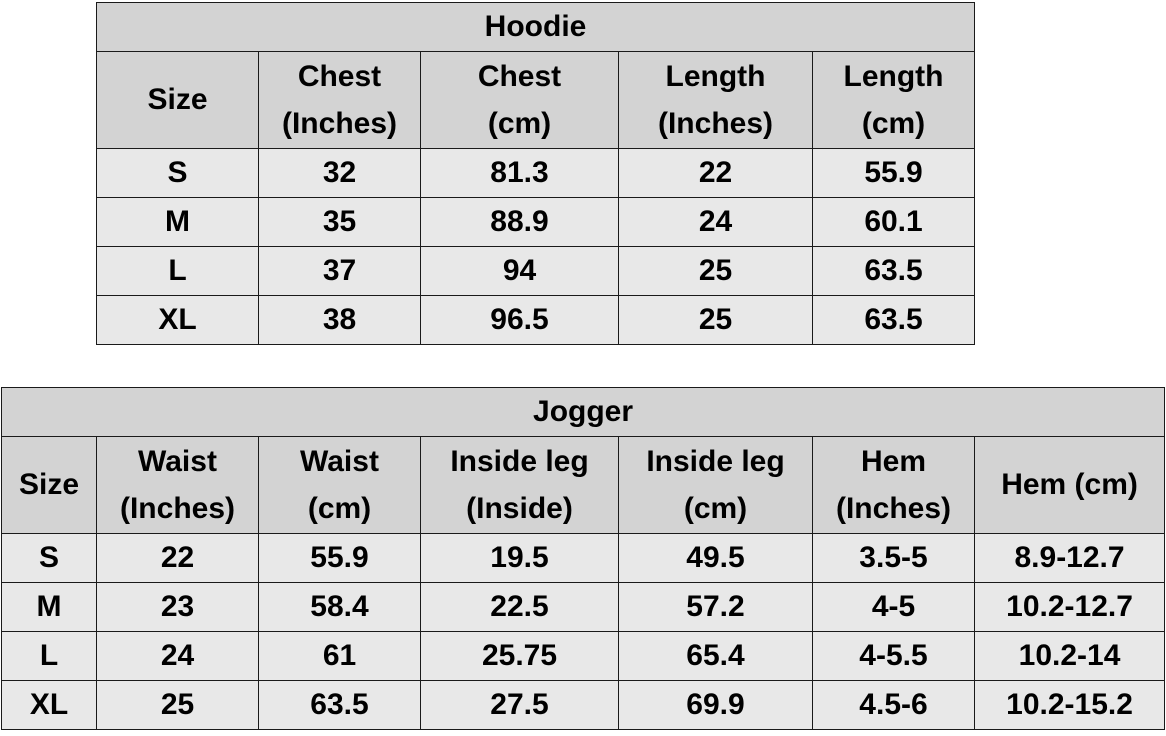 The image size is (1166, 736). I want to click on table-row: L 37 94 25 63.5, so click(536, 271).